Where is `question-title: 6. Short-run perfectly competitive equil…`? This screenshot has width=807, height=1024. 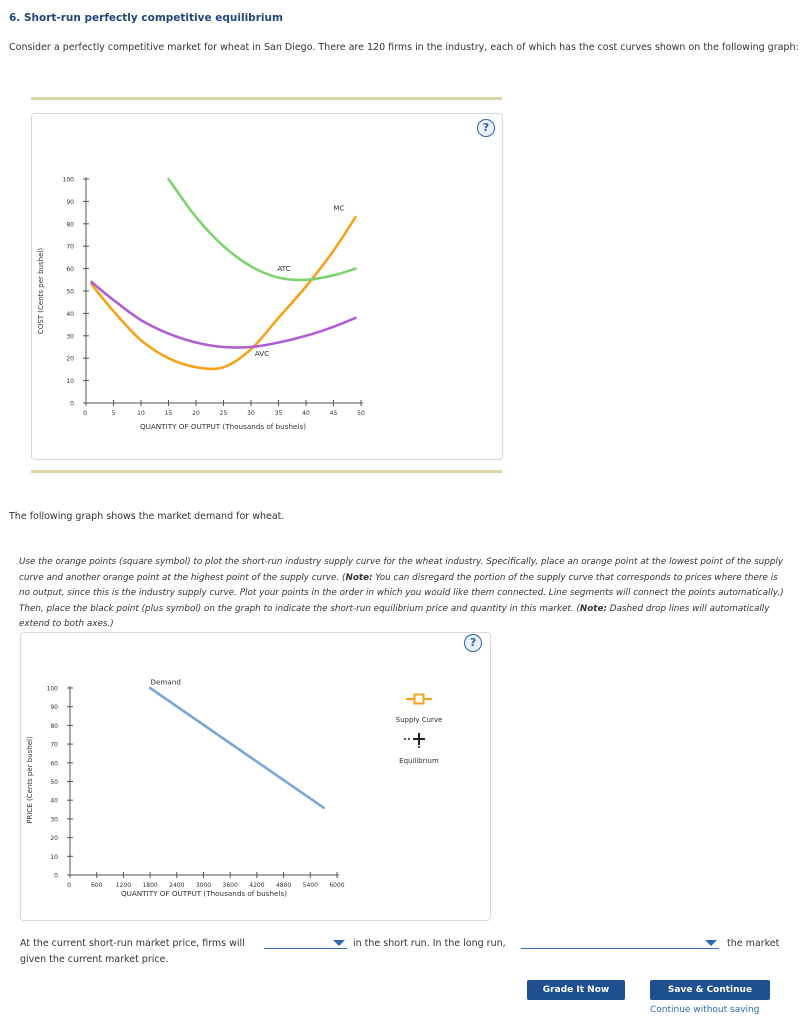 question-title: 6. Short-run perfectly competitive equil… is located at coordinates (146, 18).